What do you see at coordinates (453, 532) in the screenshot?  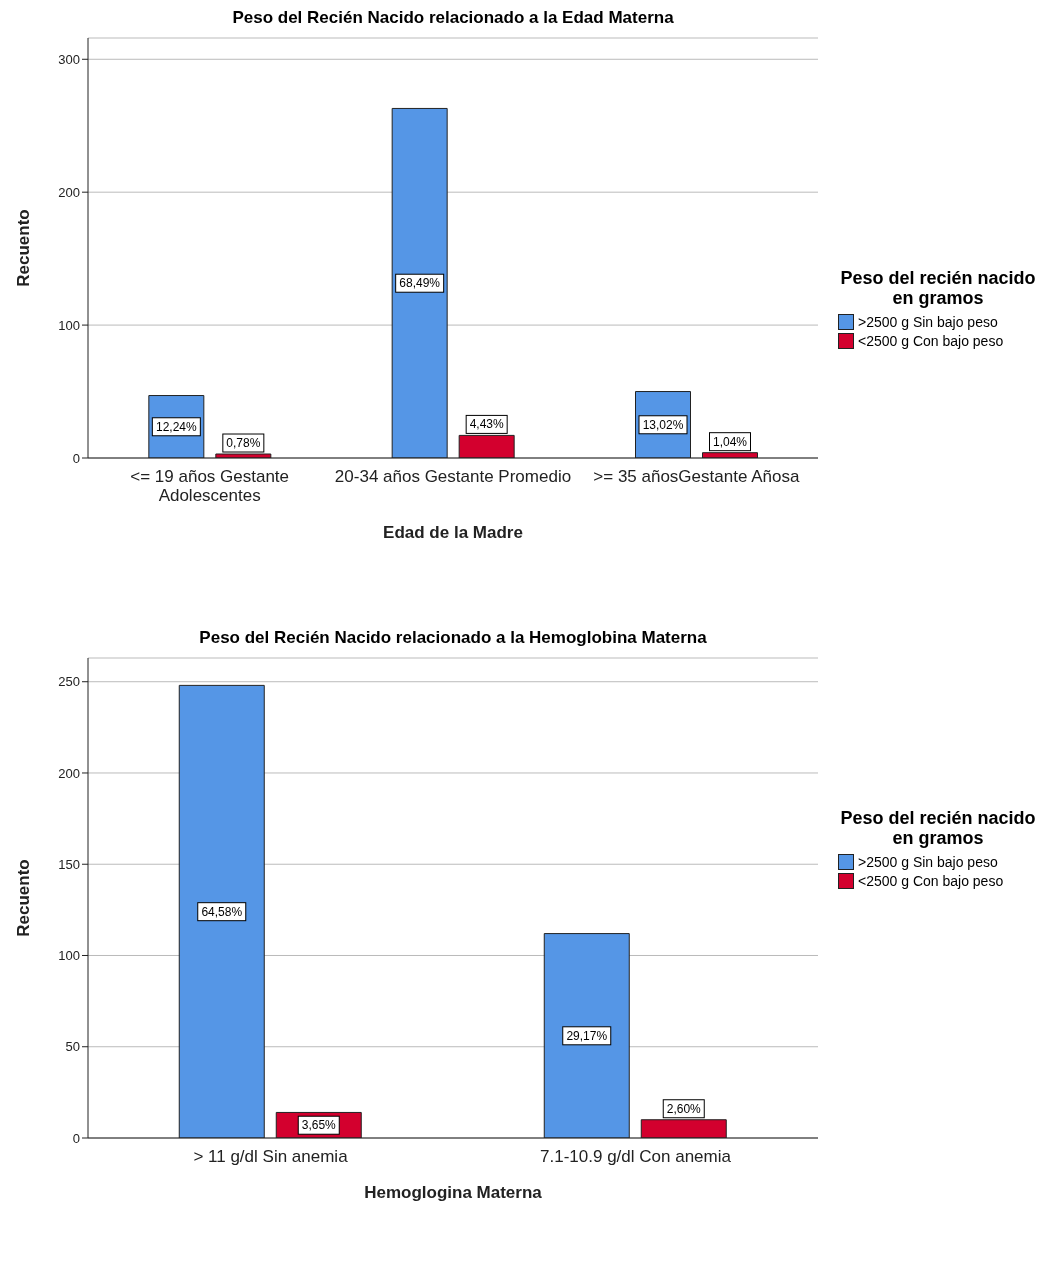 I see `x-axis-title: Edad de la Madre` at bounding box center [453, 532].